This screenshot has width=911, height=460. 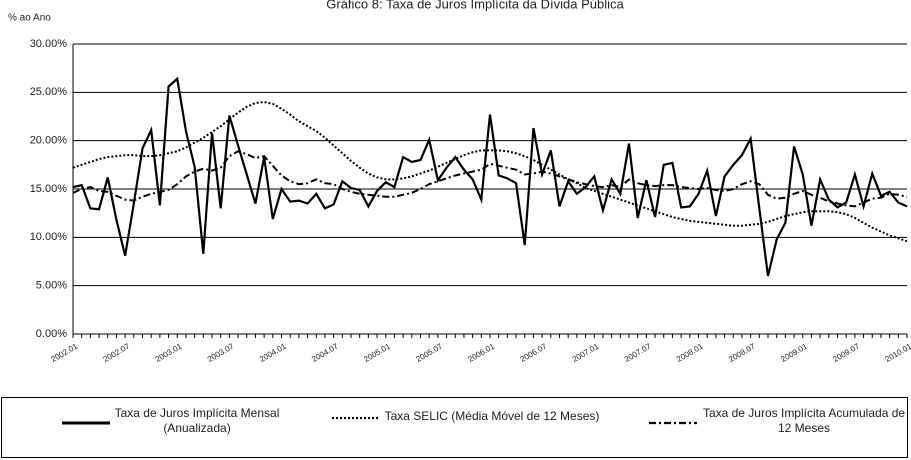 I want to click on line-series, so click(x=490, y=179).